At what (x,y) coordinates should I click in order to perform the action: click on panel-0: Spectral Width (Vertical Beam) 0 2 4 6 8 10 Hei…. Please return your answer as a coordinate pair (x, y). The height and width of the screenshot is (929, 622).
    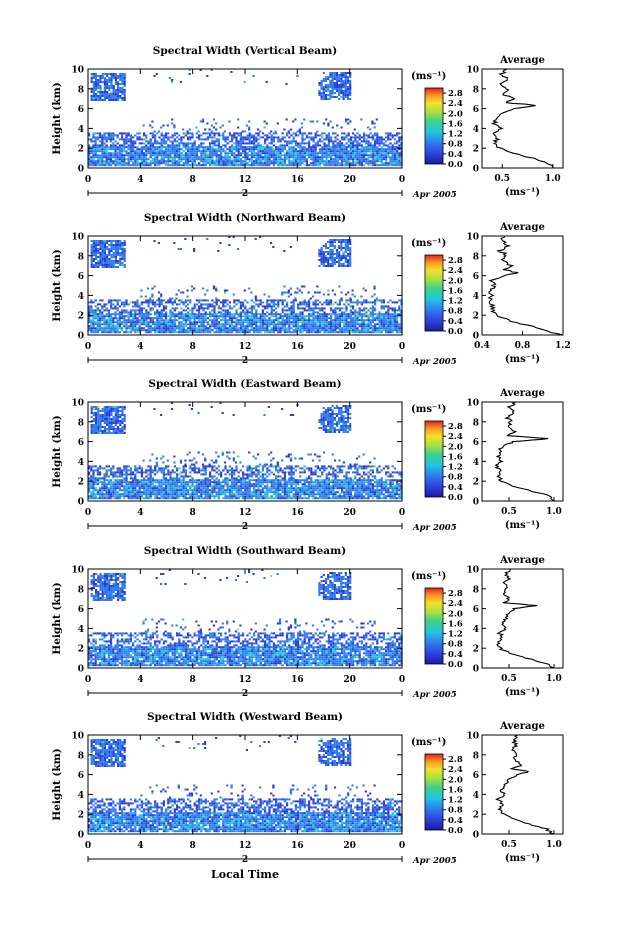
    Looking at the image, I should click on (307, 122).